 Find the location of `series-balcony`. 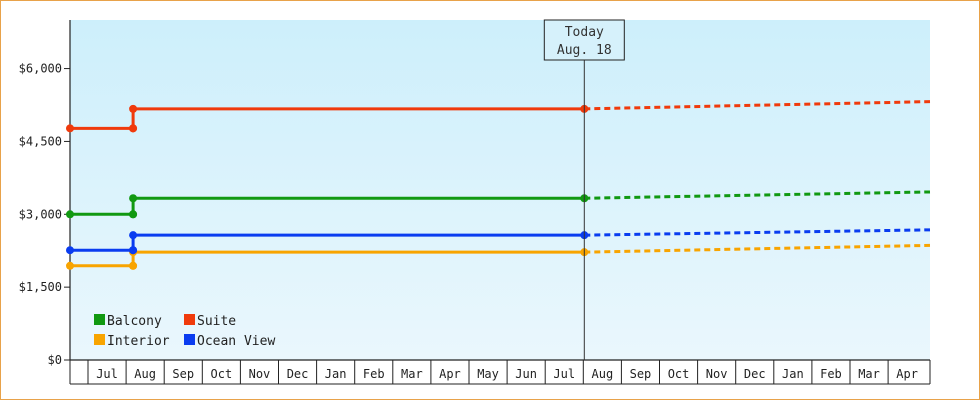

series-balcony is located at coordinates (498, 204).